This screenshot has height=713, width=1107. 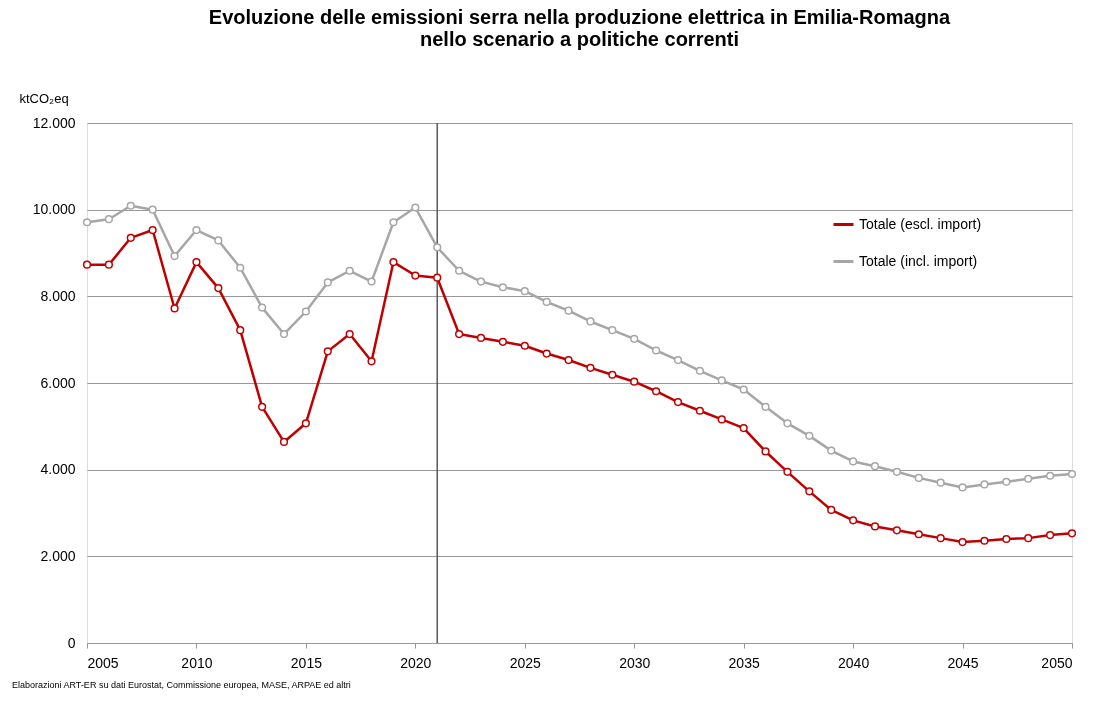 I want to click on x-tick-label: 2040, so click(x=854, y=662).